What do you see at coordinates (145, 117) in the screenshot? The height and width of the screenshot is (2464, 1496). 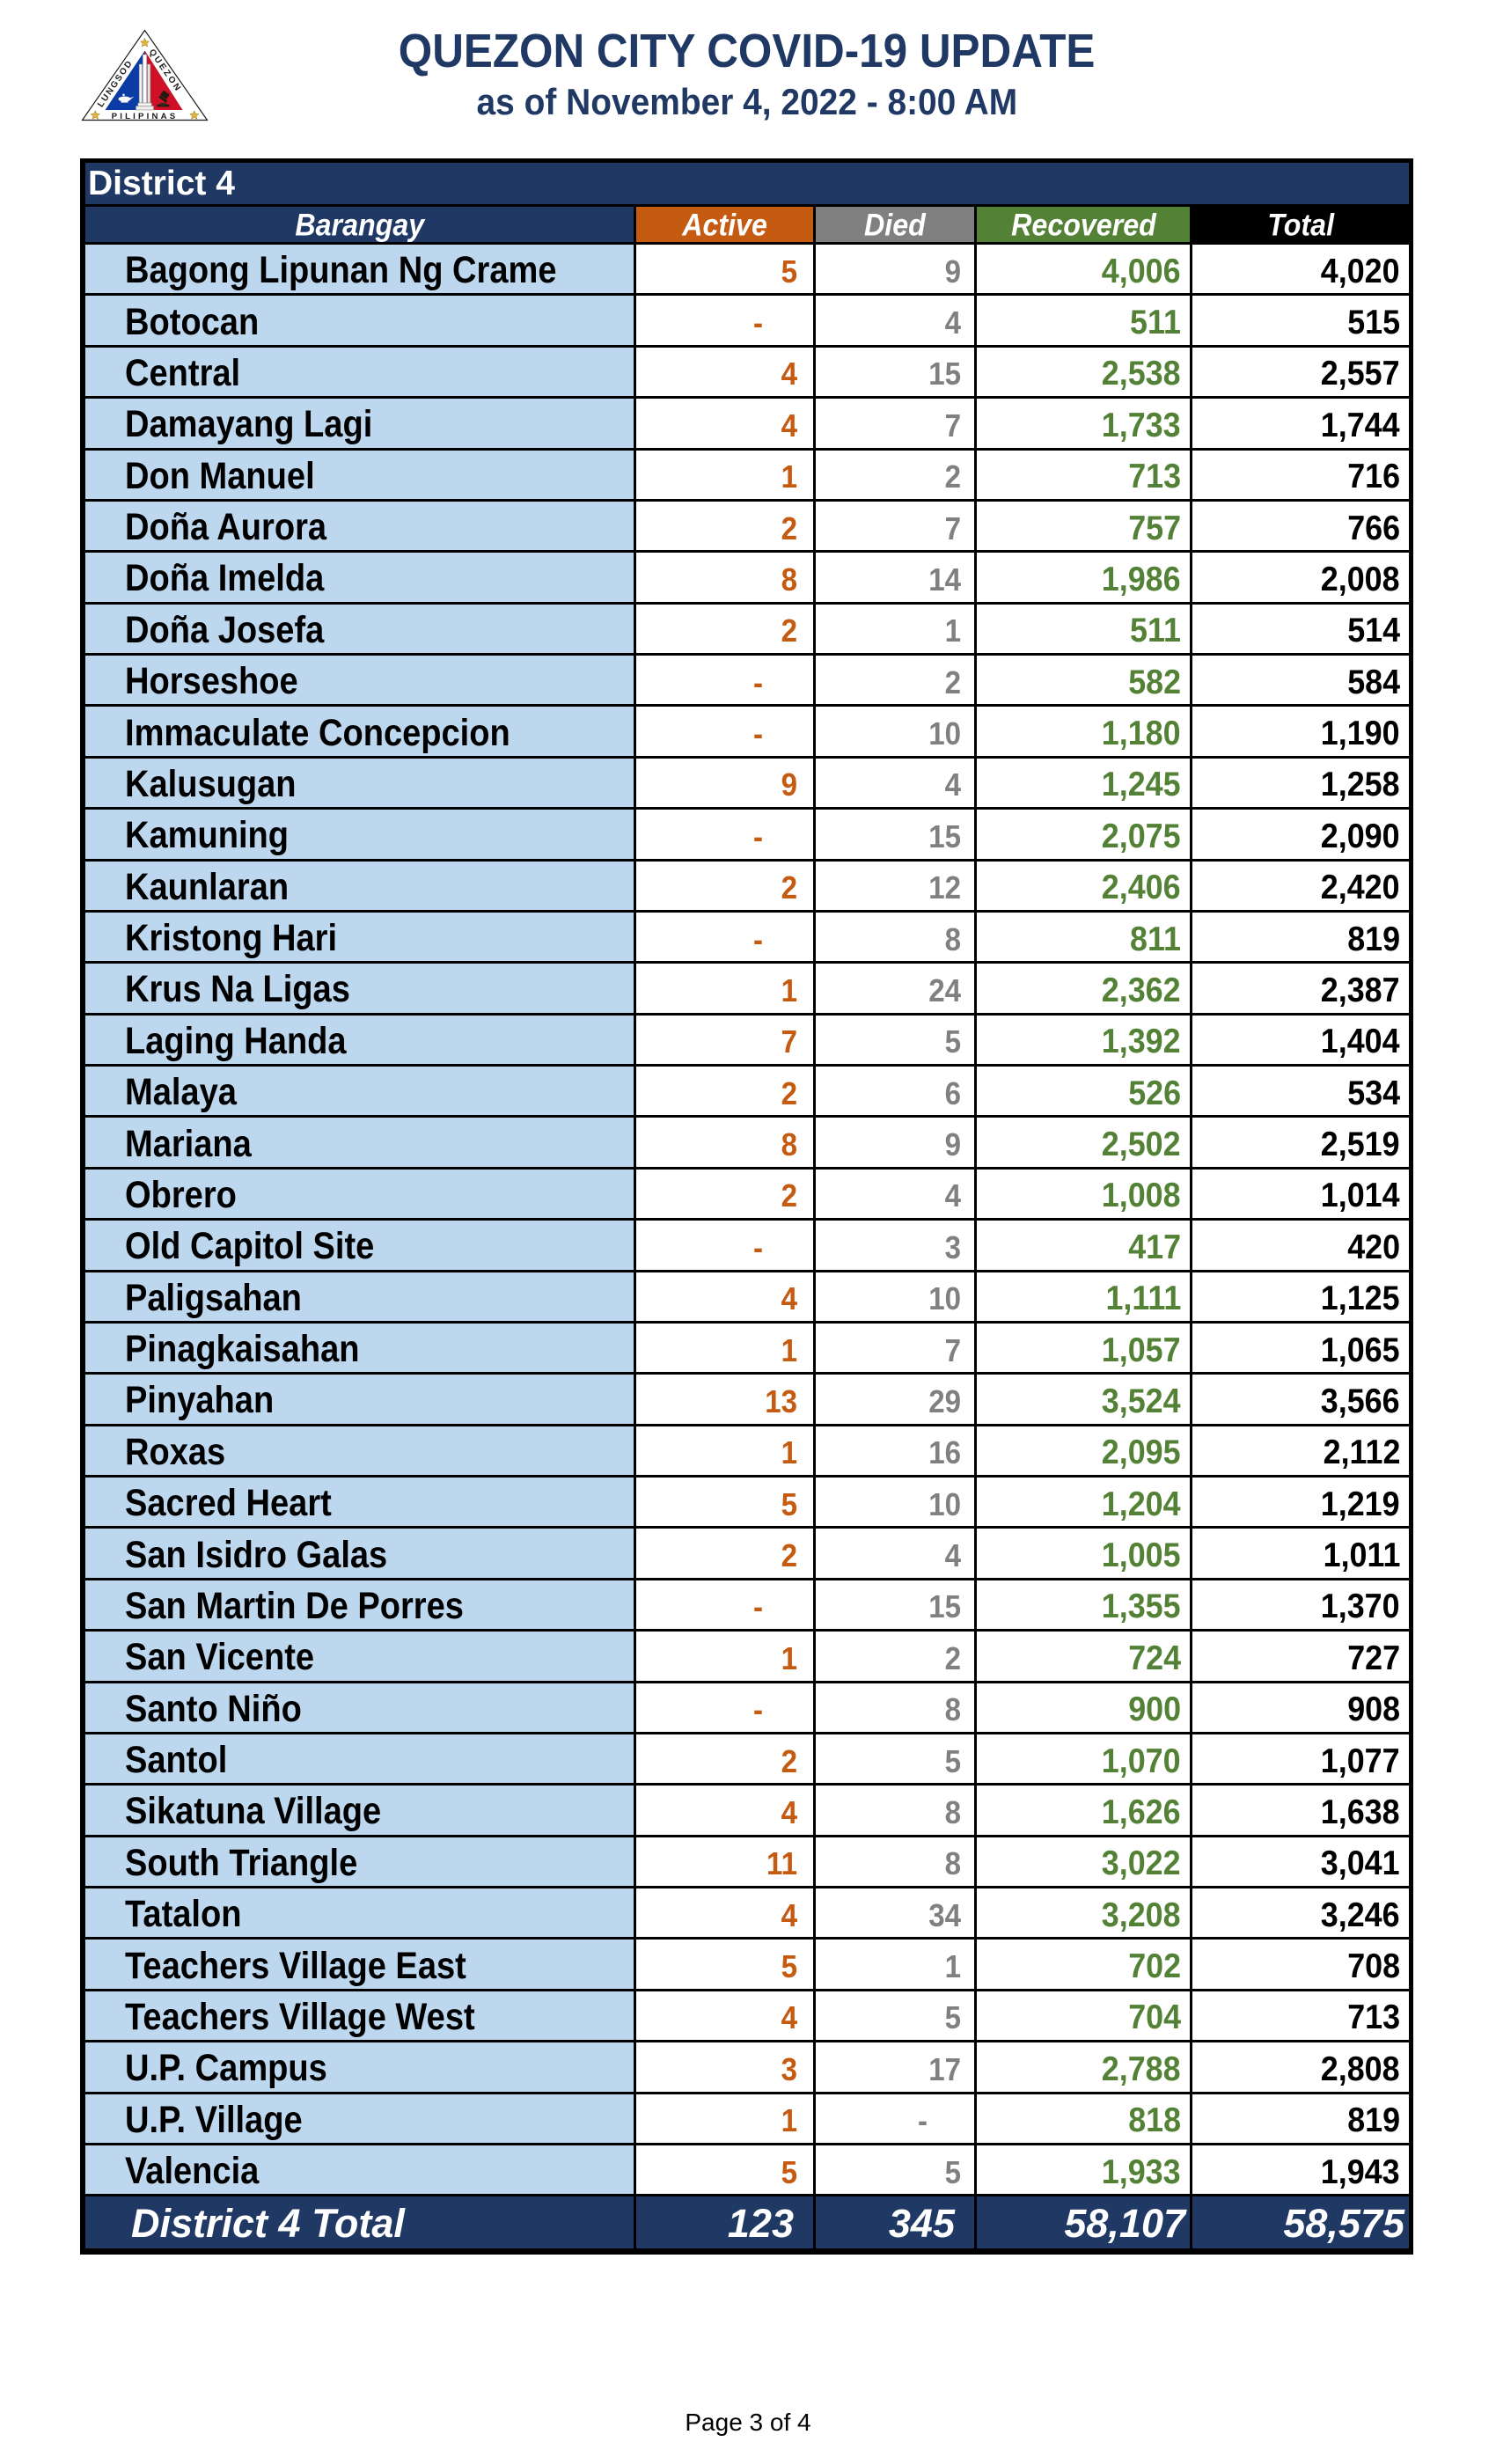 I see `svg-text: PILIPINAS` at bounding box center [145, 117].